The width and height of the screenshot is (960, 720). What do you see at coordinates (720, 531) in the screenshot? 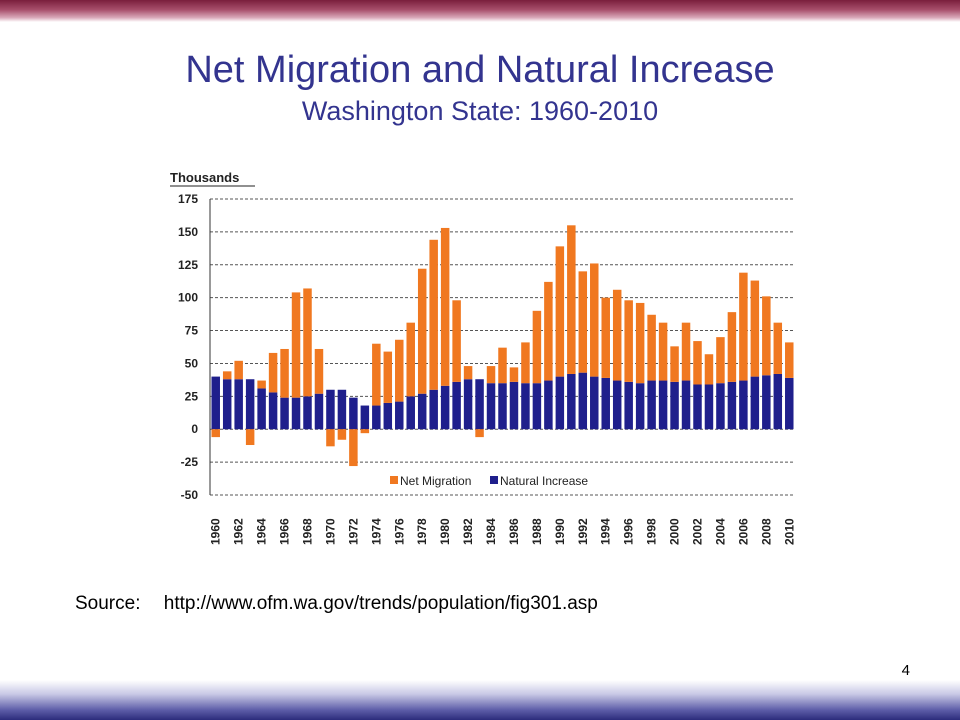
I see `x-tick-label: 2004` at bounding box center [720, 531].